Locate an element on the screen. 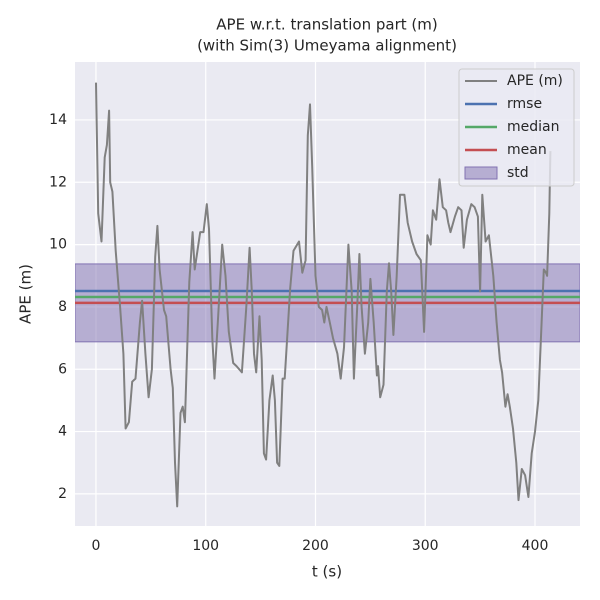 Image resolution: width=600 pixels, height=600 pixels. y-tick-label: 6 is located at coordinates (62, 369).